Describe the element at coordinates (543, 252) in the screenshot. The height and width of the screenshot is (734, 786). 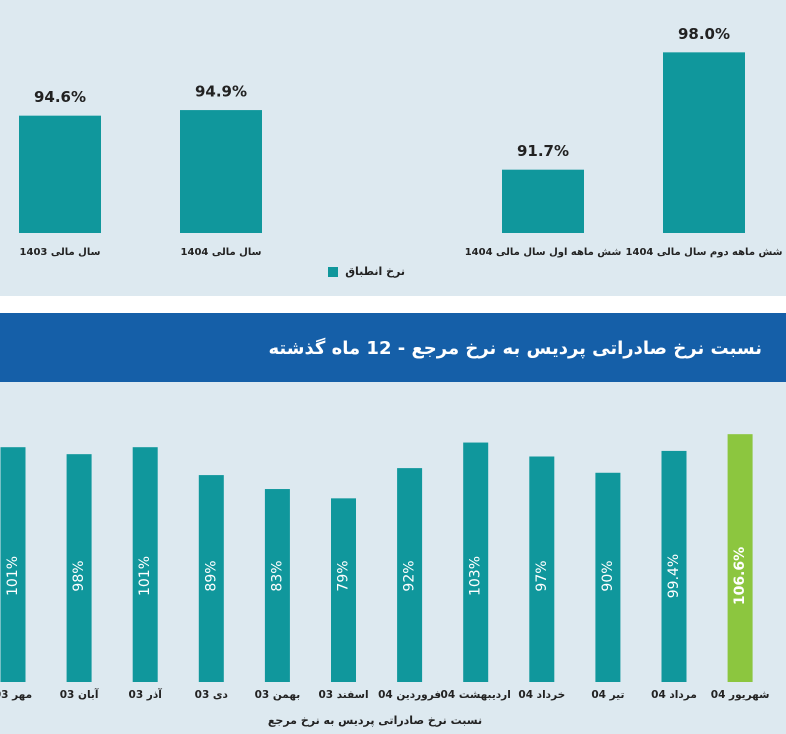
I see `x-tick-label: شش ماهه اول سال مالی 1404` at that location.